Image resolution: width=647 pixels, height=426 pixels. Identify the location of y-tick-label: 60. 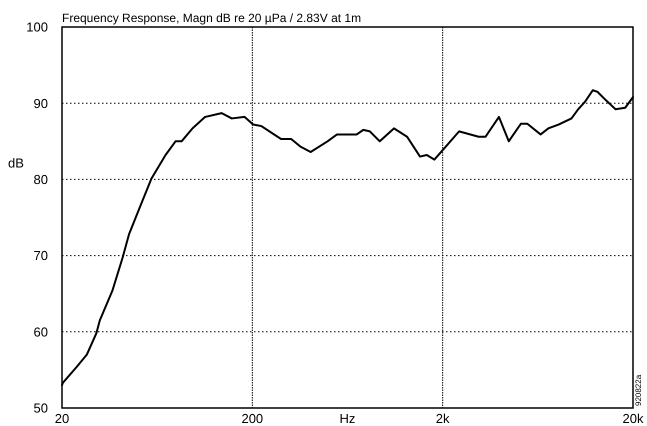
(41, 332).